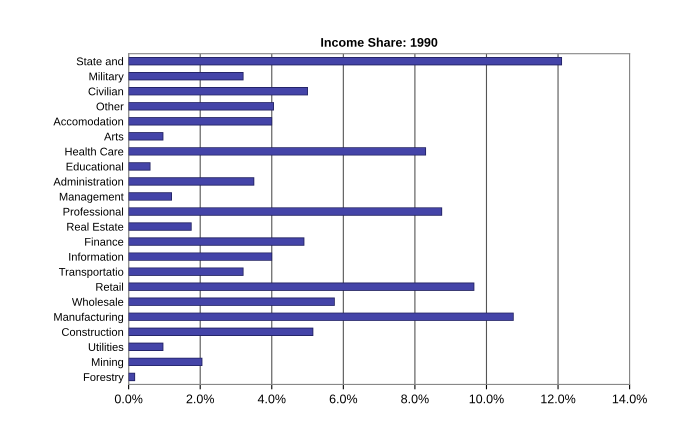  I want to click on y-tick-label: Wholesale, so click(98, 302).